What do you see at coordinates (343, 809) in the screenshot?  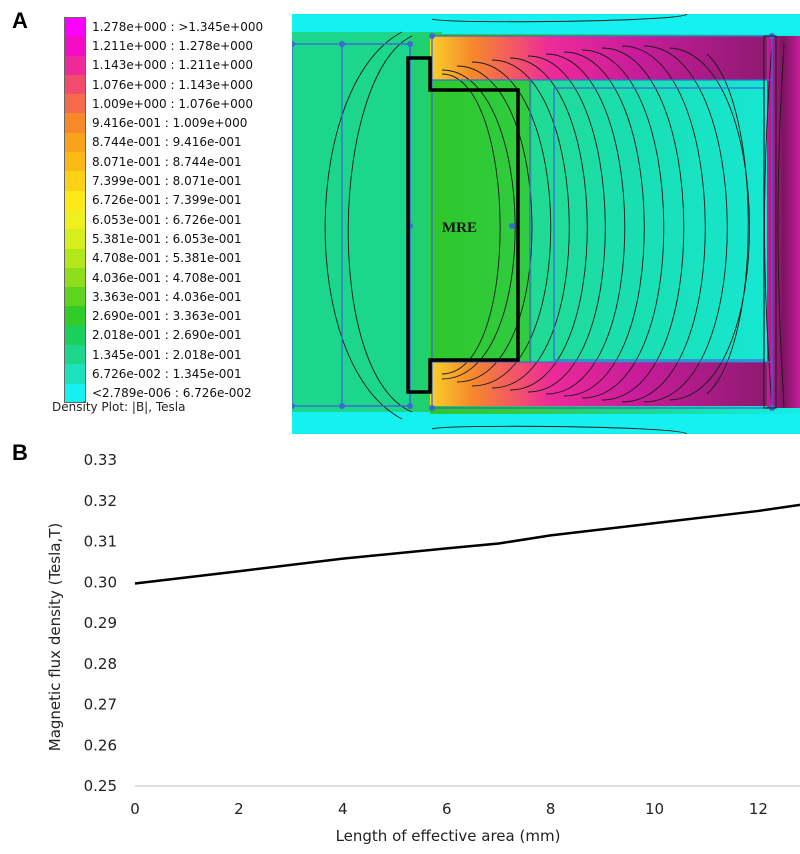 I see `x-tick-label: 4` at bounding box center [343, 809].